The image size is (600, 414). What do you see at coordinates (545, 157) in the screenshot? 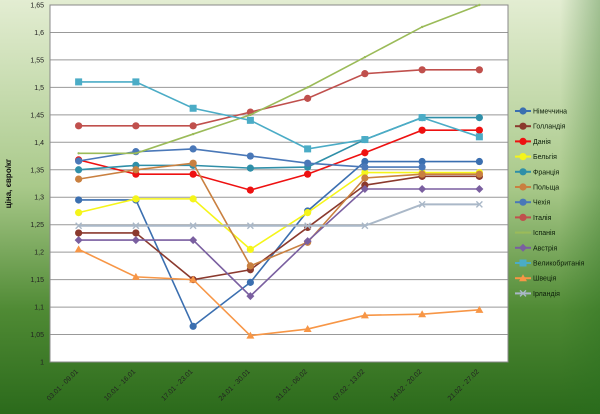
I see `legend-label: Бельгія` at bounding box center [545, 157].